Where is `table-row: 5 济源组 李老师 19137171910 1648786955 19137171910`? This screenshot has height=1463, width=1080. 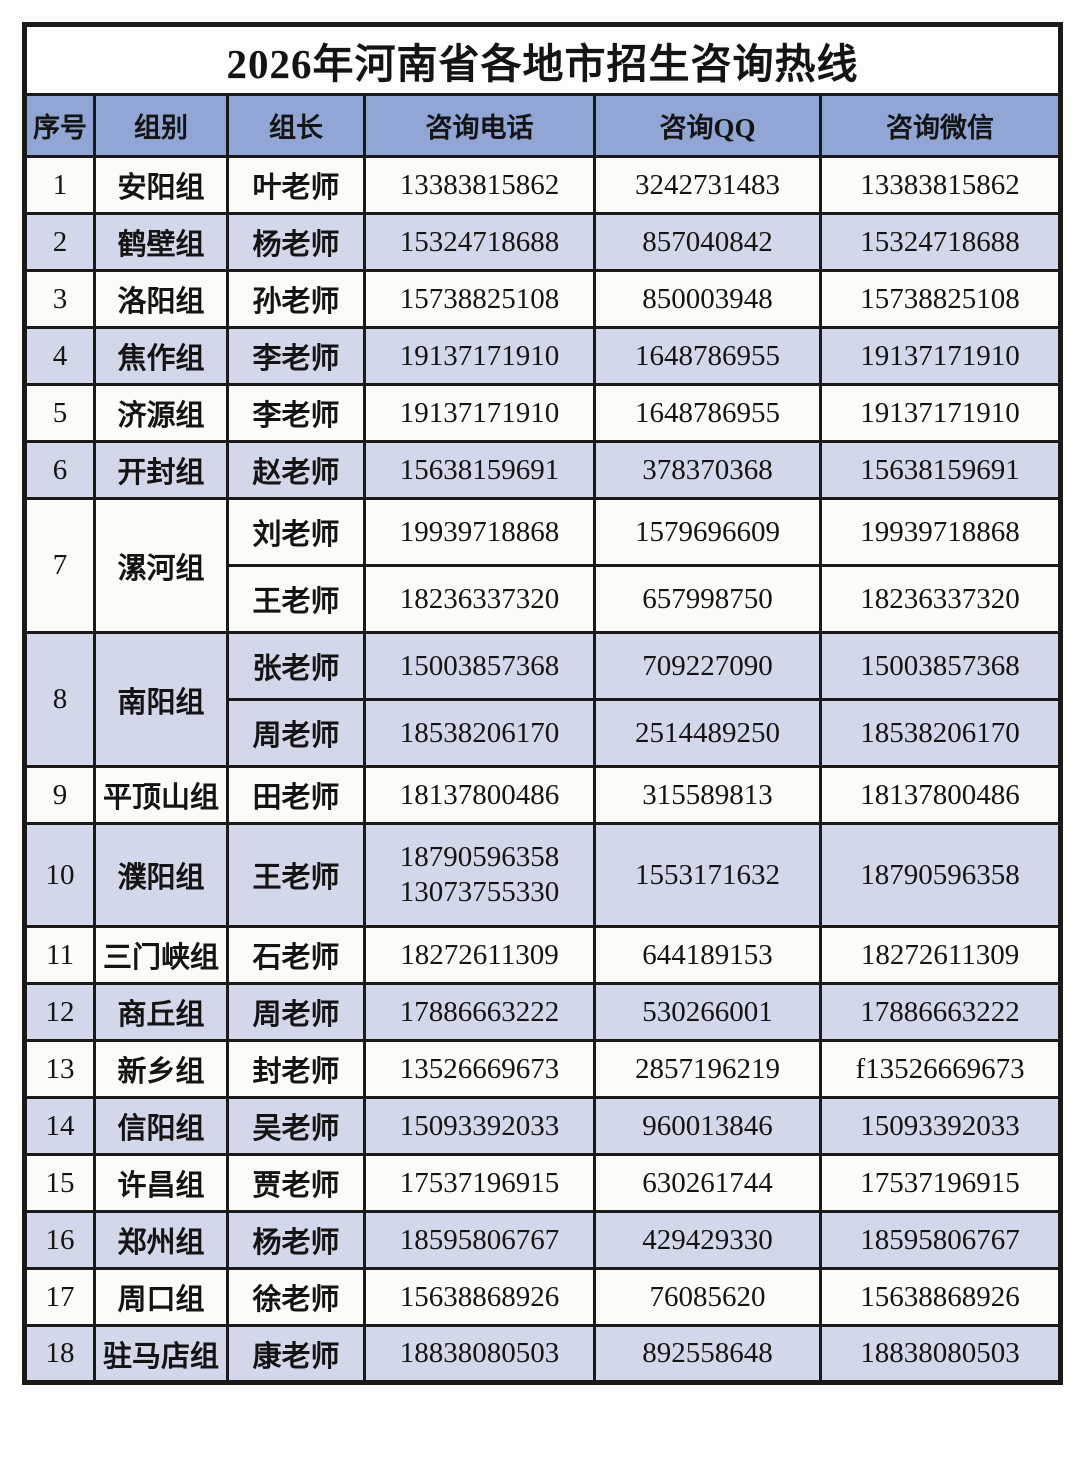
table-row: 5 济源组 李老师 19137171910 1648786955 19137171910 is located at coordinates (543, 413).